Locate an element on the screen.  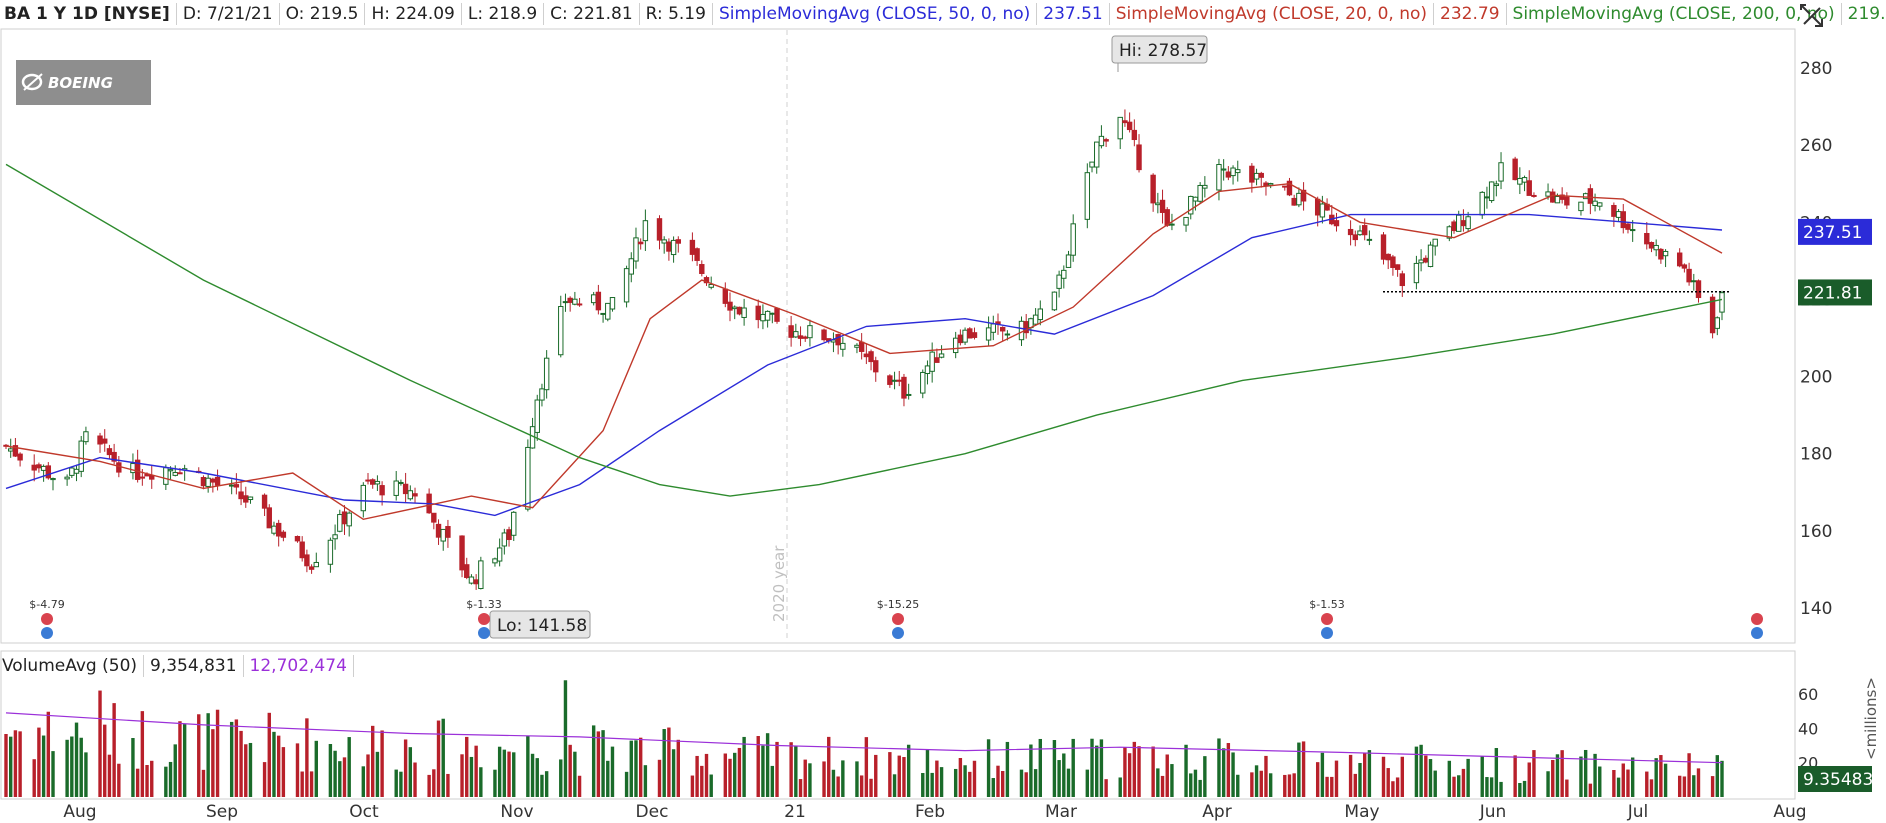
price-tick-label: 160 is located at coordinates (1816, 532).